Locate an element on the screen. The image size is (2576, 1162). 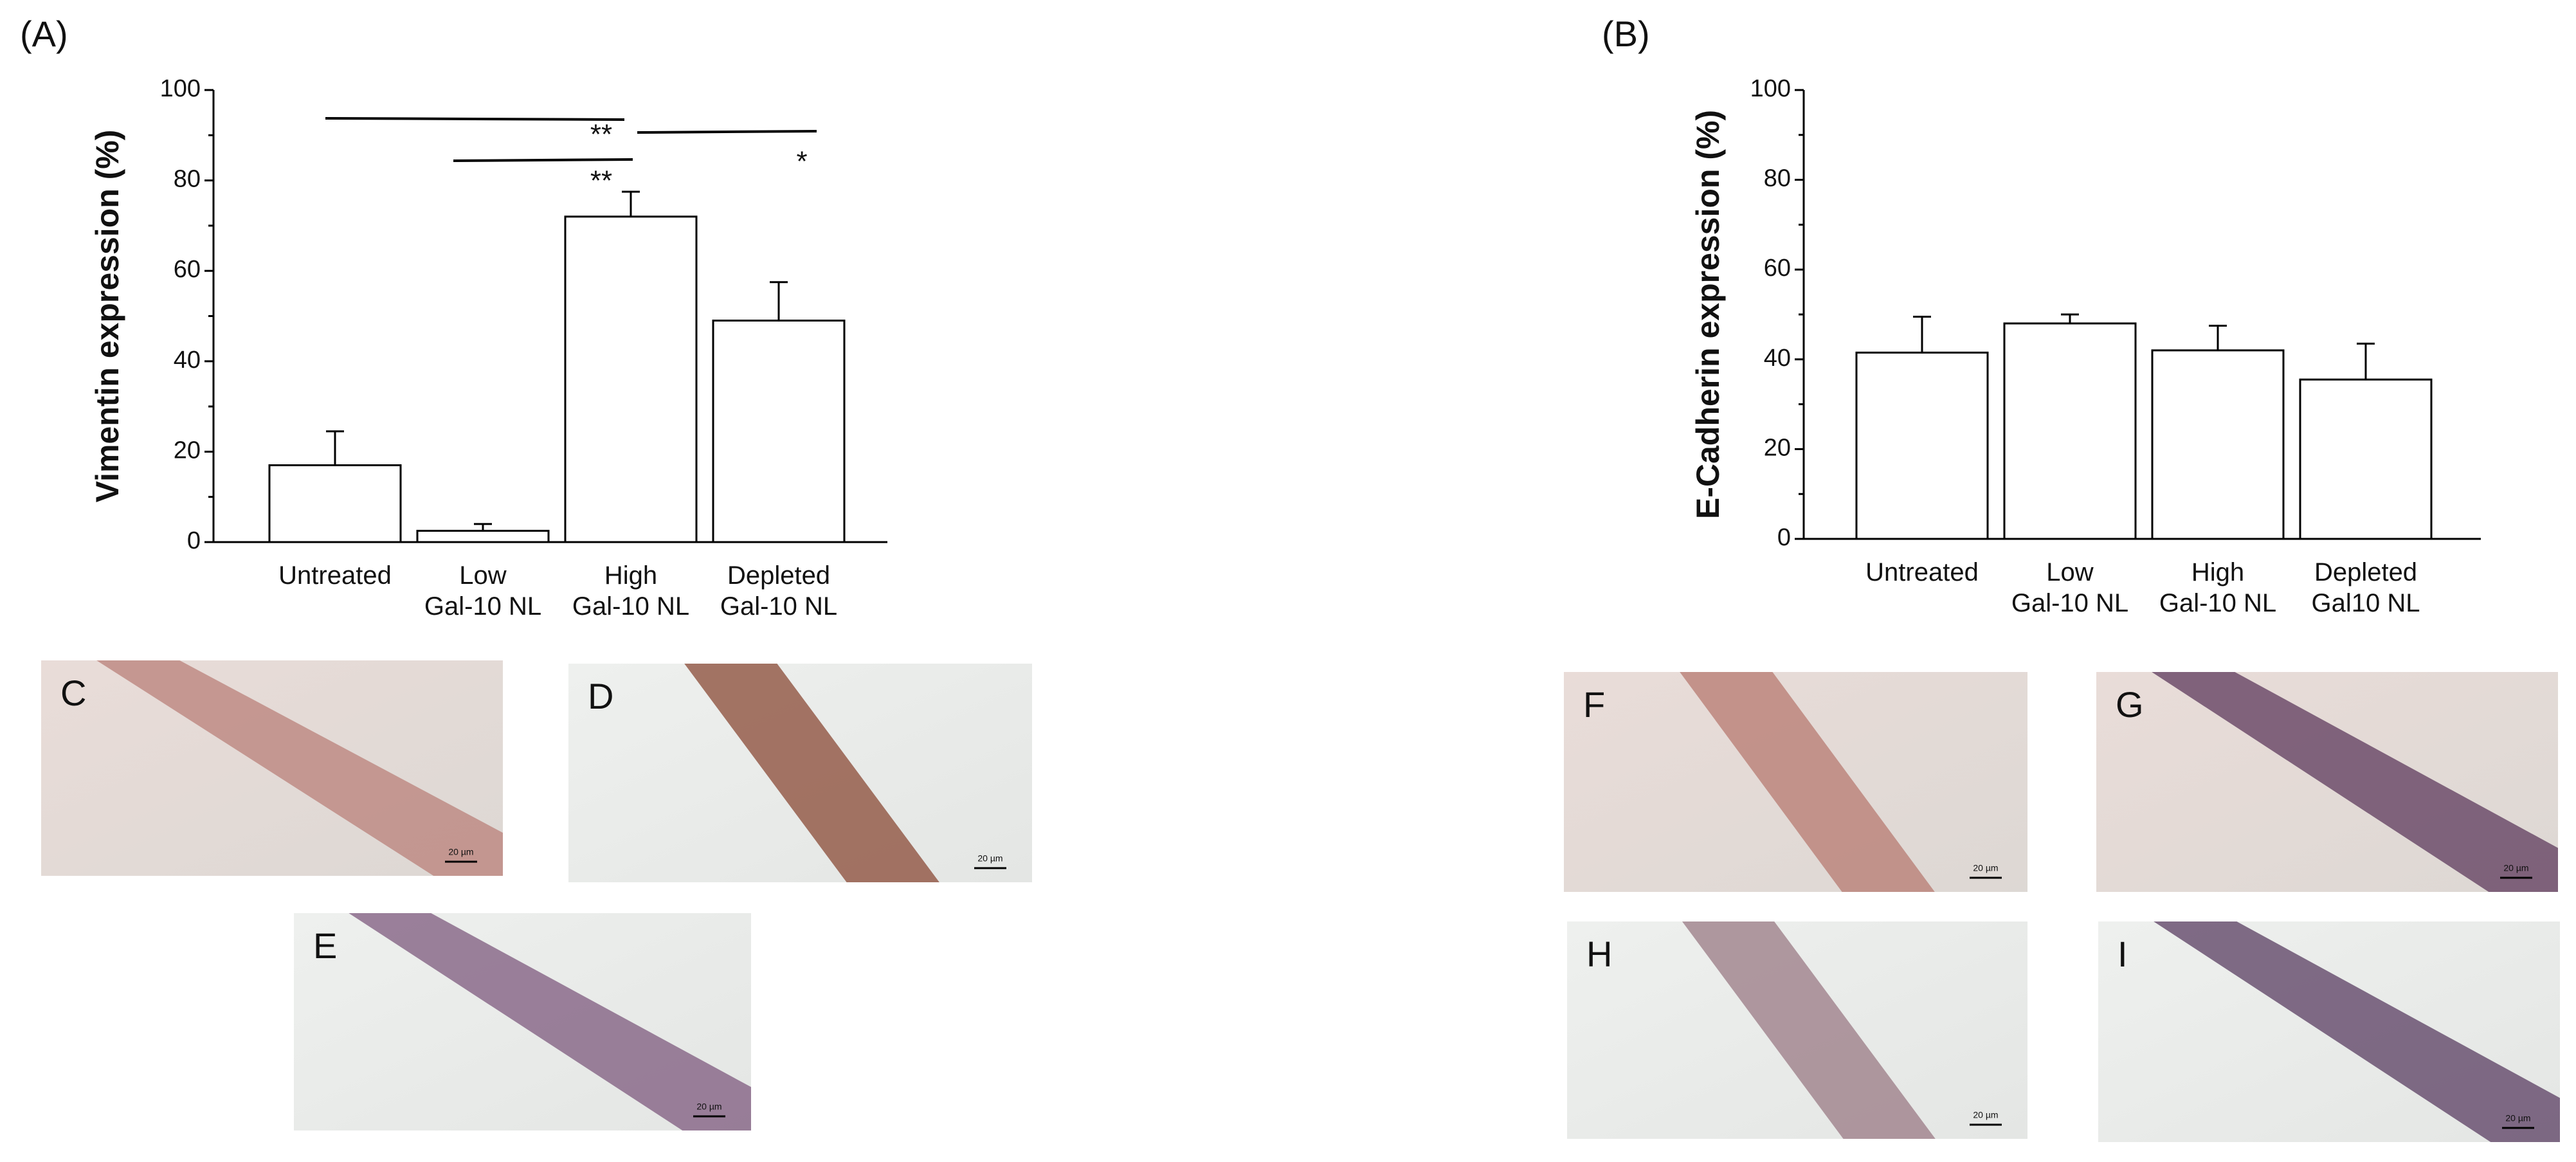
image-label: D is located at coordinates (600, 696).